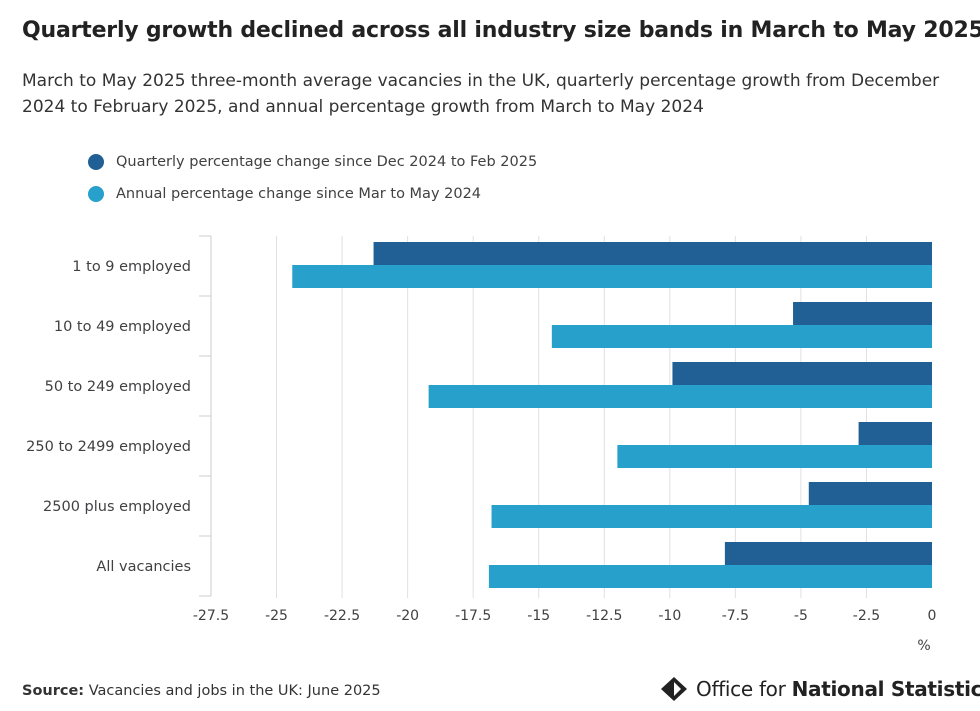 The height and width of the screenshot is (711, 980). I want to click on category-label: 50 to 249 employed, so click(118, 387).